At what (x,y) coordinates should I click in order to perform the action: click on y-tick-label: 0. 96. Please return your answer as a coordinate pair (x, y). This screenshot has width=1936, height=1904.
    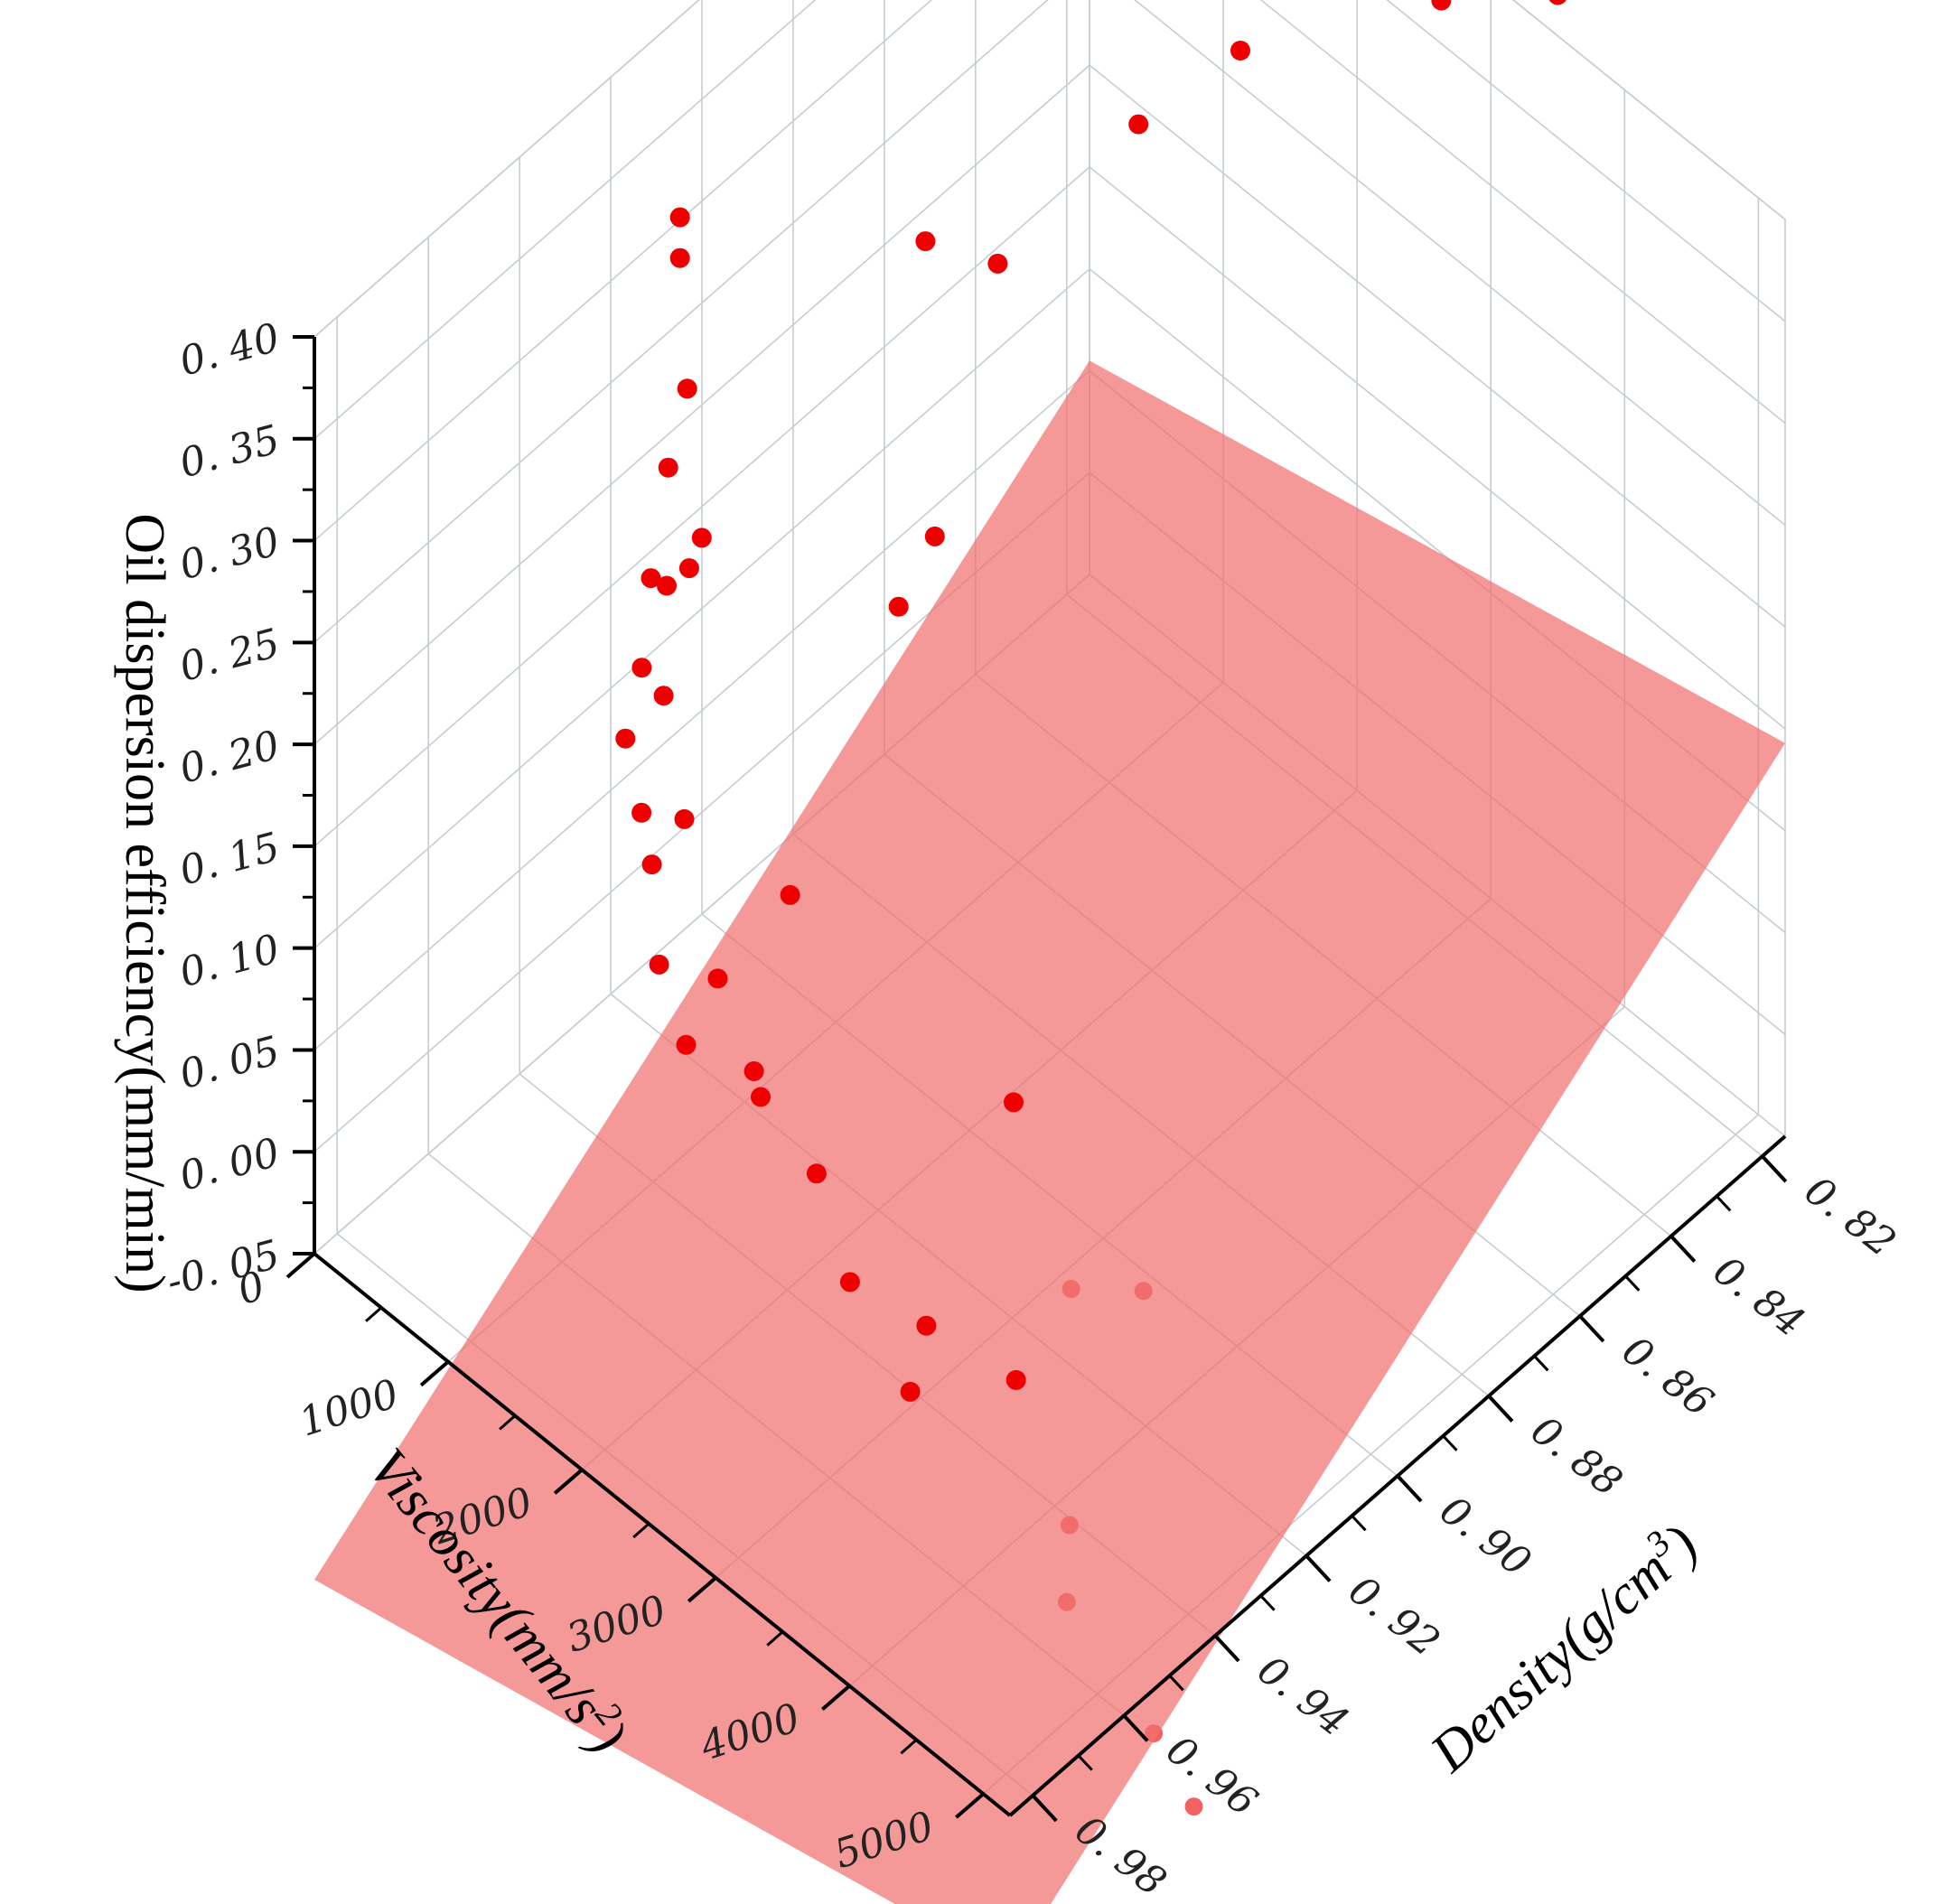
    Looking at the image, I should click on (1212, 1776).